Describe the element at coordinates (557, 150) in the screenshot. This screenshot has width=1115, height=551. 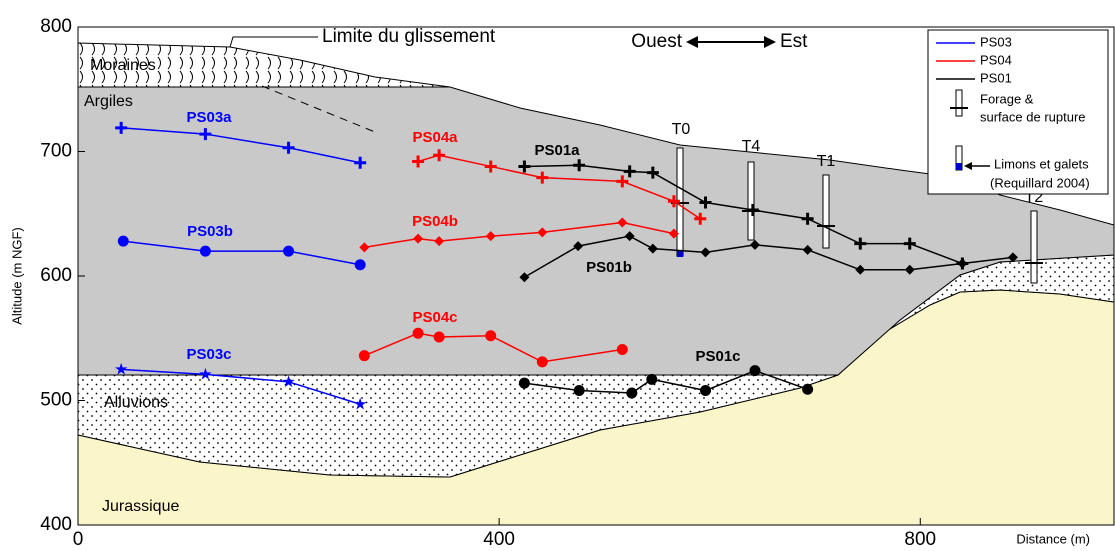
I see `series-label: PS01a` at that location.